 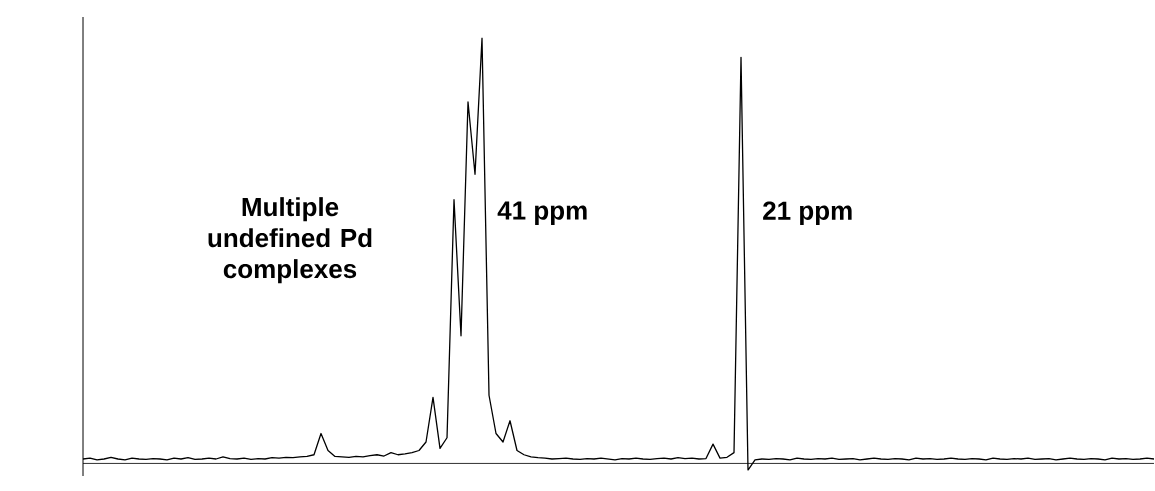 I want to click on annotation: 21 ppm, so click(x=807, y=213).